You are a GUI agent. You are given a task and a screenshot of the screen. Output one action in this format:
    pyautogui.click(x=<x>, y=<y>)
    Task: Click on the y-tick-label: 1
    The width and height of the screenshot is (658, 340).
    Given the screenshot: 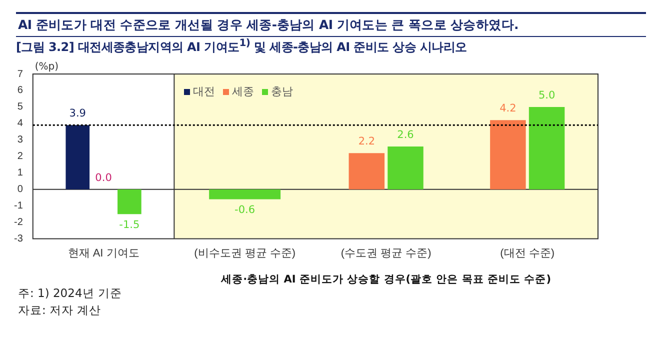 What is the action you would take?
    pyautogui.click(x=20, y=173)
    